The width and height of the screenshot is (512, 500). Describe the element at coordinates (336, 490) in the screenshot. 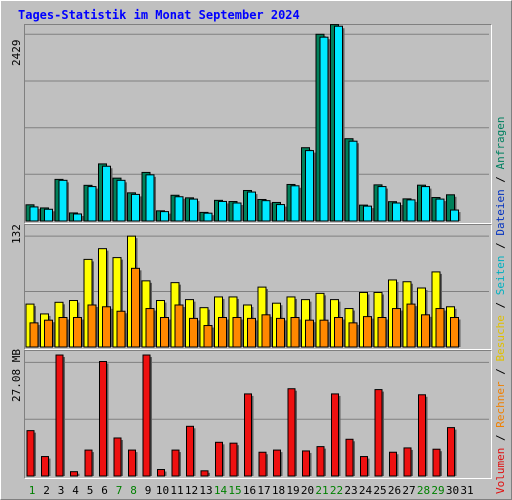

I see `x-tick-label: 22` at that location.